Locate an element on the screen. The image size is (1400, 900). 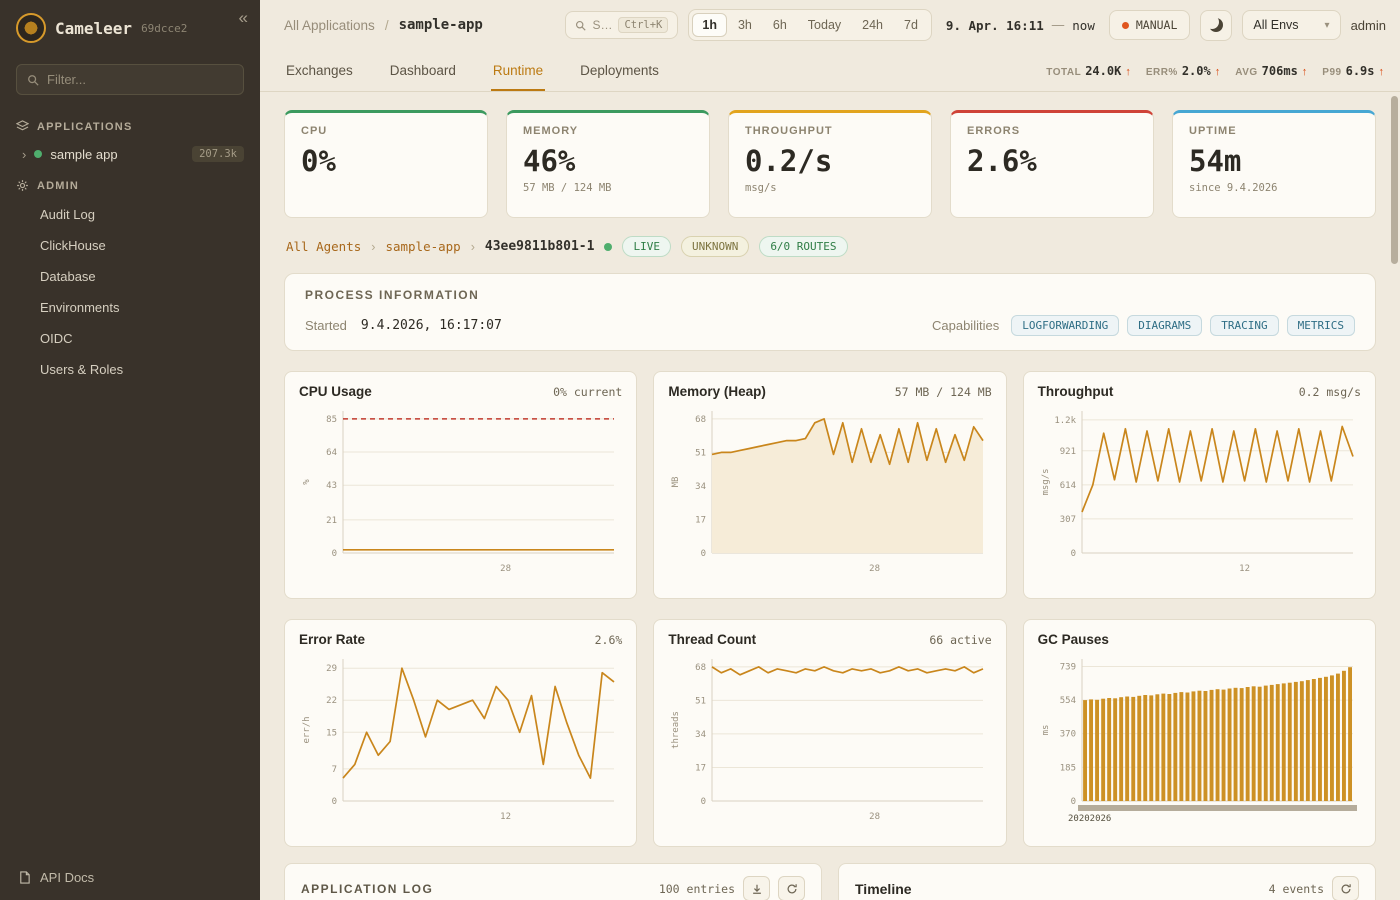
chart-card-gc-pauses: GC Pauses 0 185 370 554 739 ms 20202026 is located at coordinates (1199, 733).